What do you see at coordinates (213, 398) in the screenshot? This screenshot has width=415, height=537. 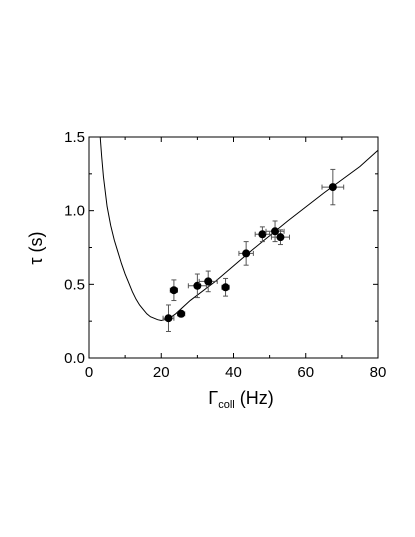 I see `x-axis-label-symbol: Γ` at bounding box center [213, 398].